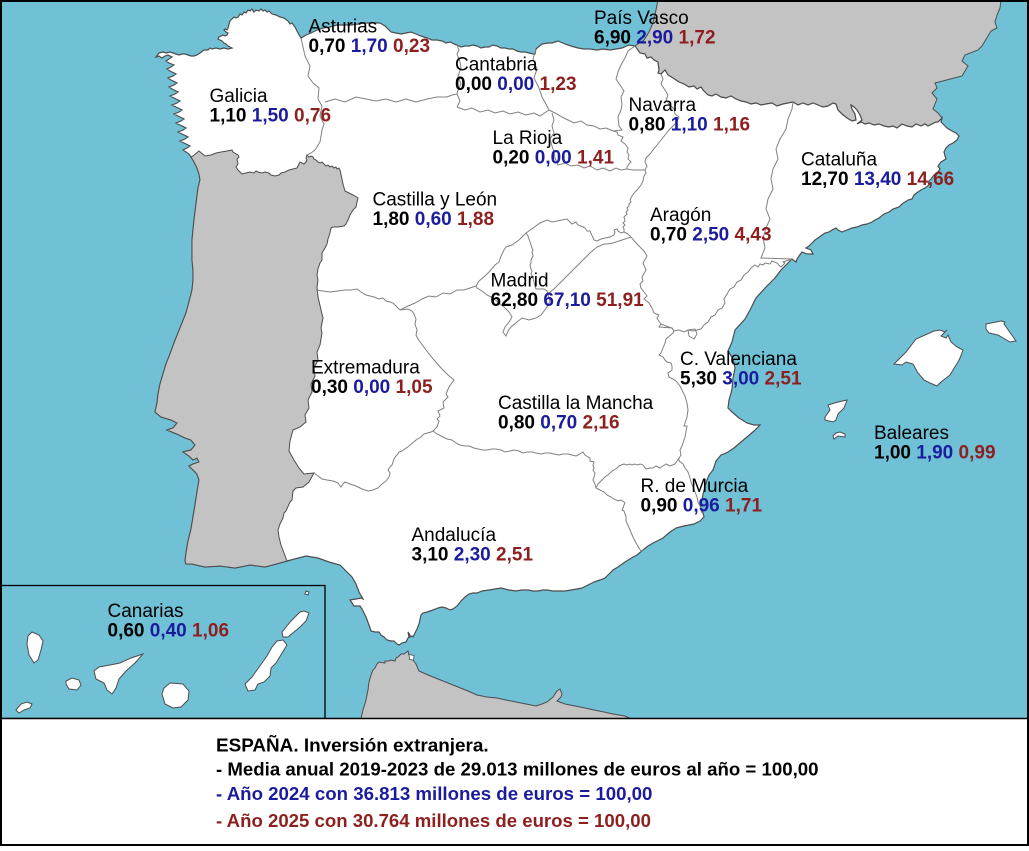  What do you see at coordinates (576, 403) in the screenshot?
I see `svg-text: Castilla la Mancha` at bounding box center [576, 403].